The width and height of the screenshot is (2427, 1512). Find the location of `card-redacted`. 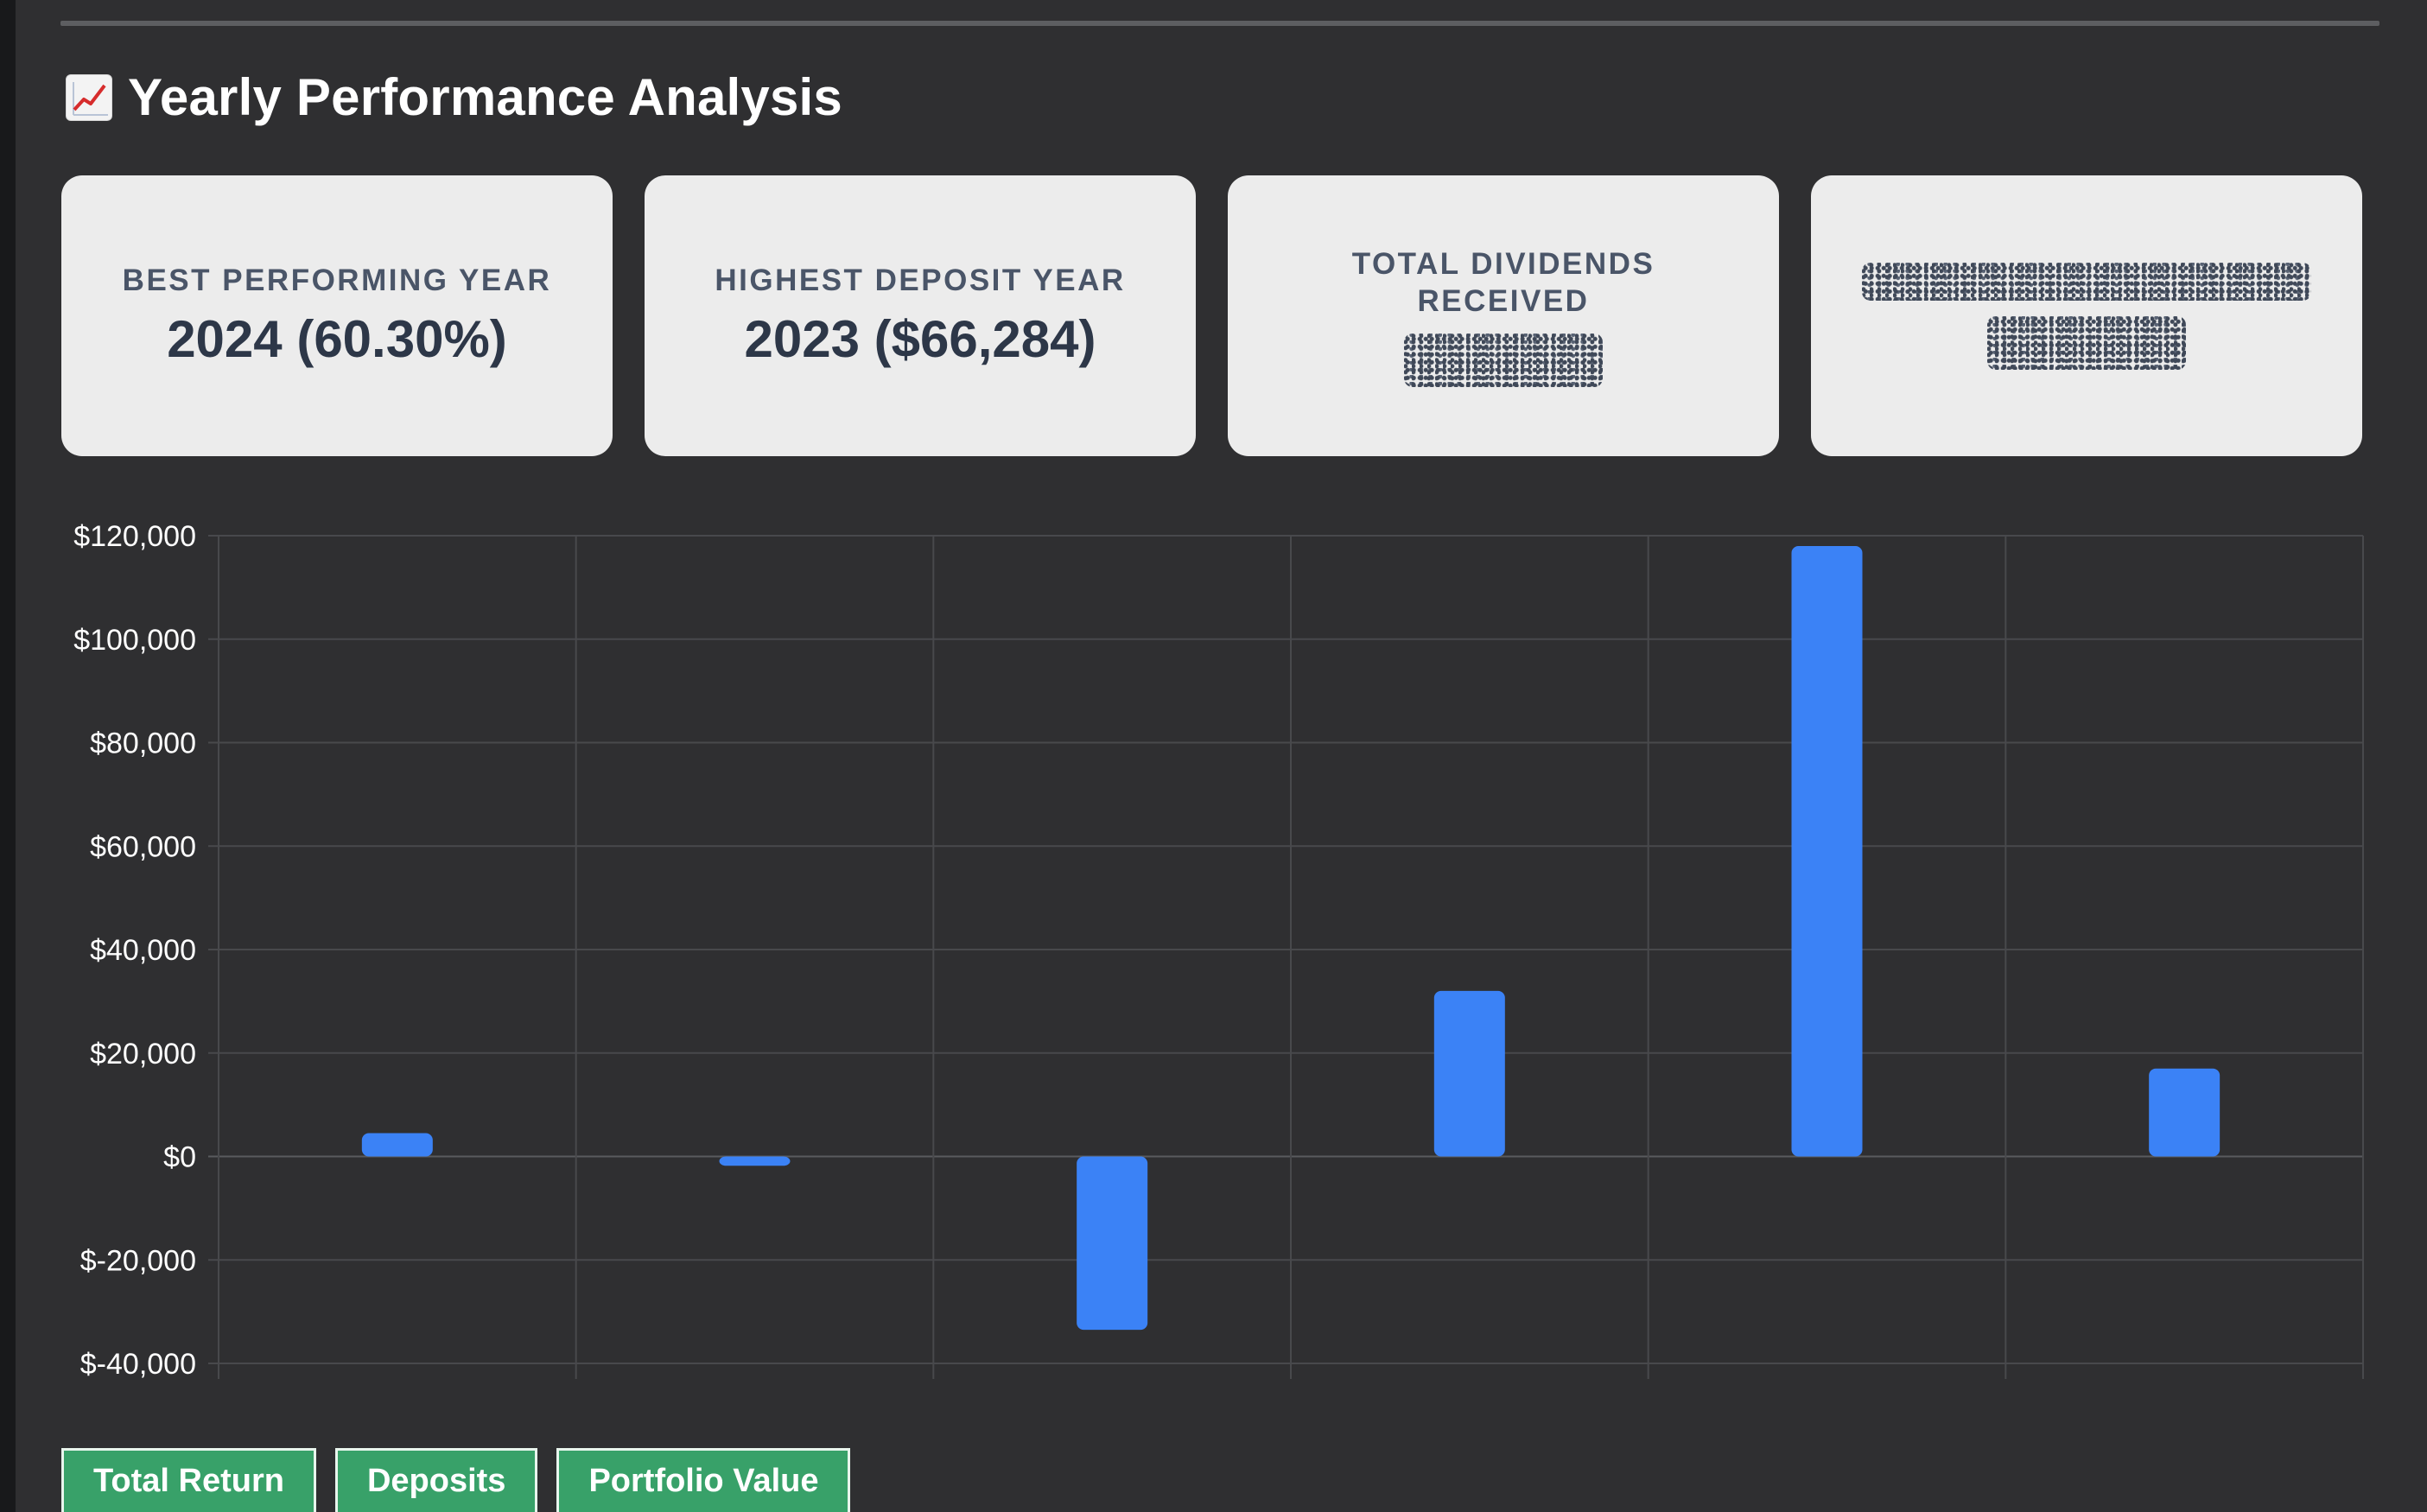

card-redacted is located at coordinates (2086, 315).